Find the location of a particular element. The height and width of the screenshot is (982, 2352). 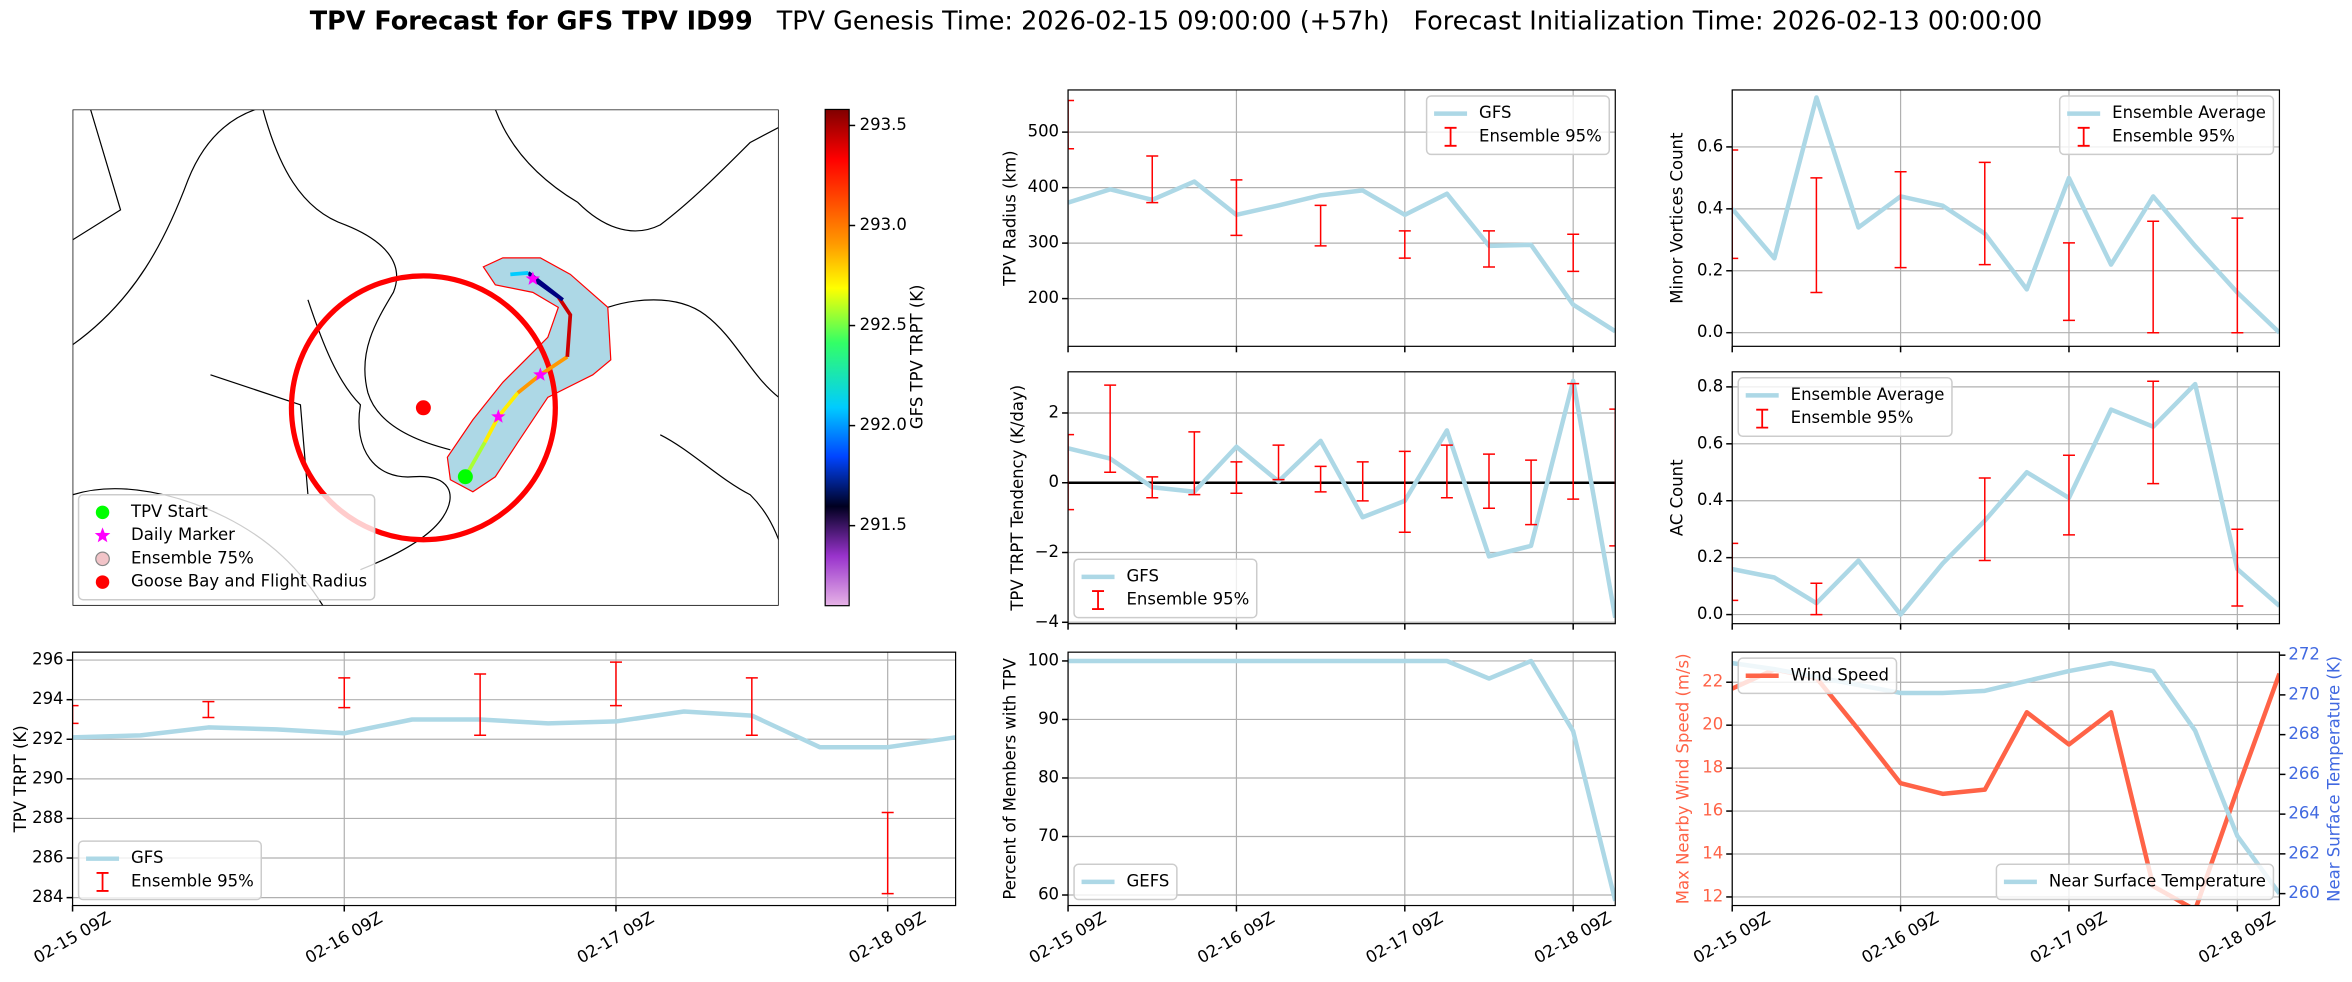

y-tick-label: −4 is located at coordinates (1047, 621).